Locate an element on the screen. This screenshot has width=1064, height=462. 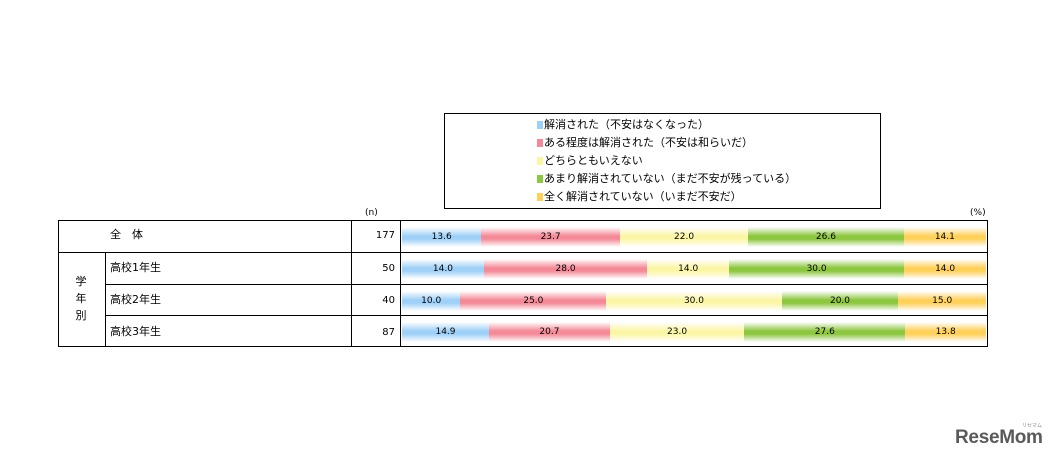
data-label: 27.6 is located at coordinates (824, 332).